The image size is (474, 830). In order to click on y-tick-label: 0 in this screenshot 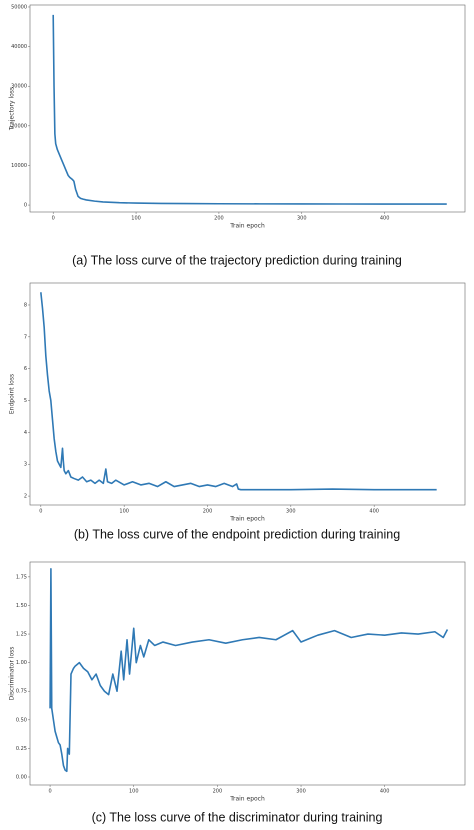, I will do `click(25, 206)`.